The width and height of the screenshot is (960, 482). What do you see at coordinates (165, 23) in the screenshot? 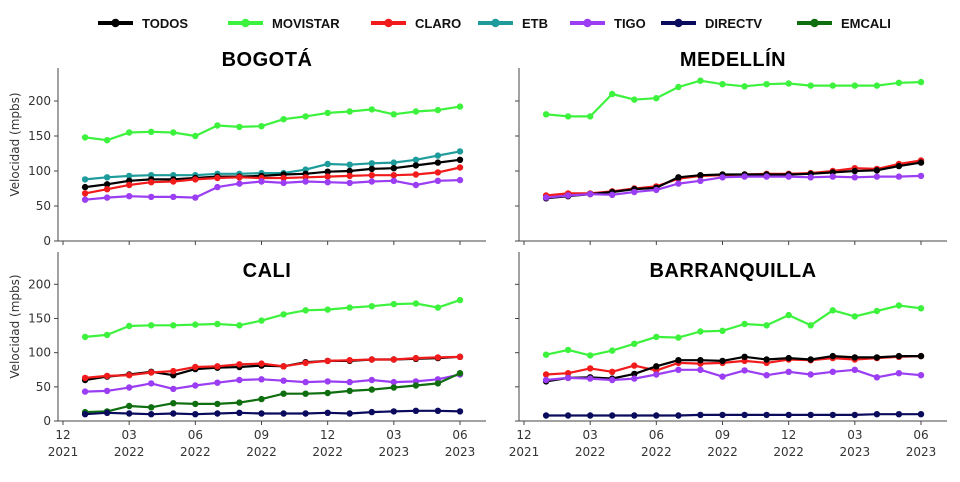
I see `legend-label: TODOS` at bounding box center [165, 23].